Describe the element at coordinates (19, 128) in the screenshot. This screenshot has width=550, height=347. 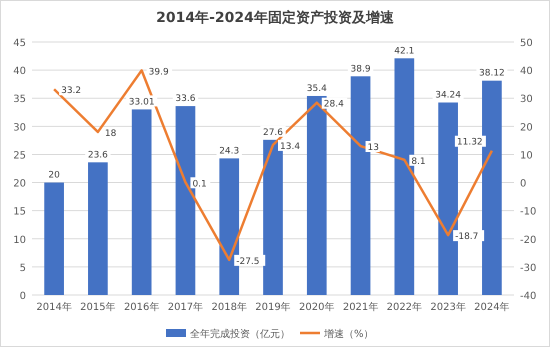
I see `y-tick-label: 30` at that location.